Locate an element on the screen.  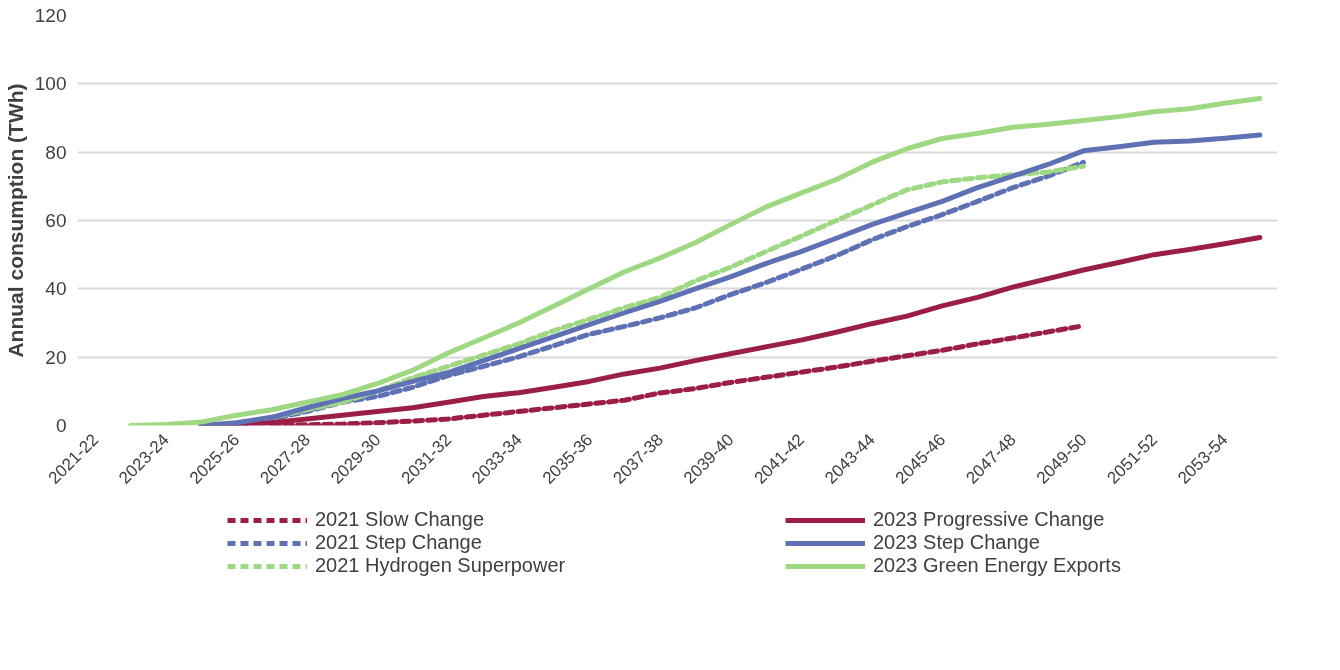
y-tick-label: 60 is located at coordinates (56, 220).